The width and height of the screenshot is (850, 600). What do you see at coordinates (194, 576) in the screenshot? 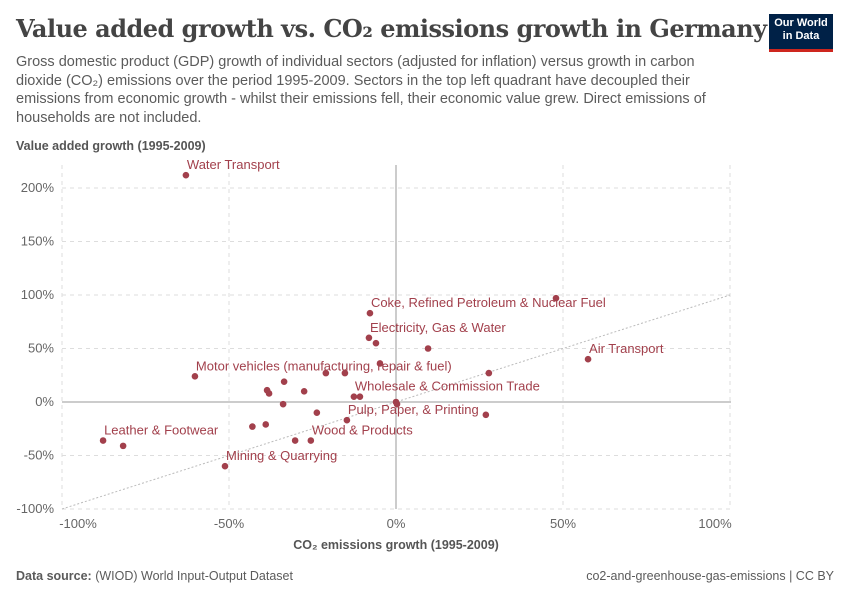
I see `source-text: (WIOD) World Input-Output Dataset` at bounding box center [194, 576].